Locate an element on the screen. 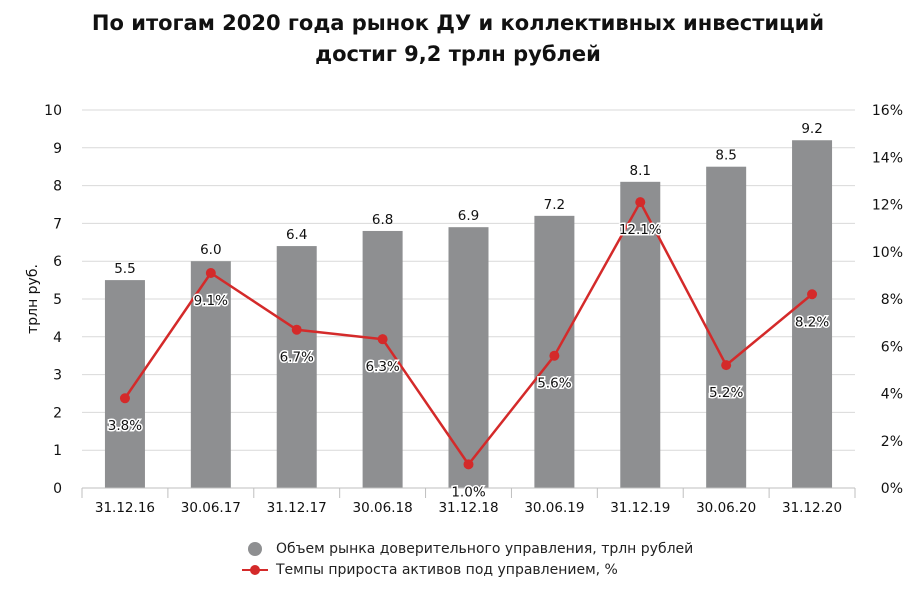 The image size is (916, 595). growth-value-label: 5.6% is located at coordinates (554, 384).